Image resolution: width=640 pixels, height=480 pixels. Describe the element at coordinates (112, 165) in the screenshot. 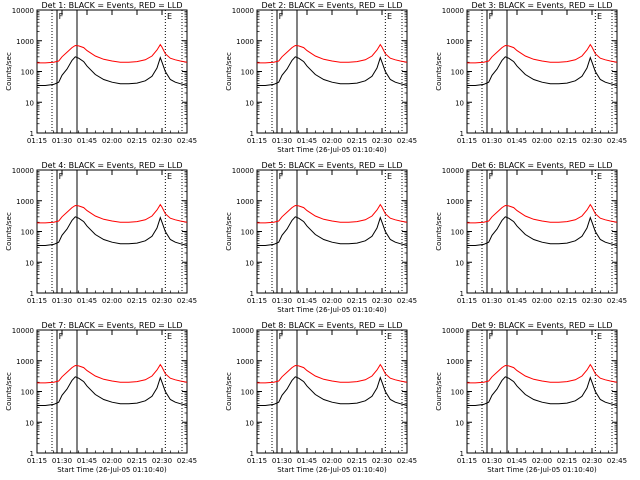

I see `chart-title: Det 4: BLACK = Events, RED = LLD` at that location.